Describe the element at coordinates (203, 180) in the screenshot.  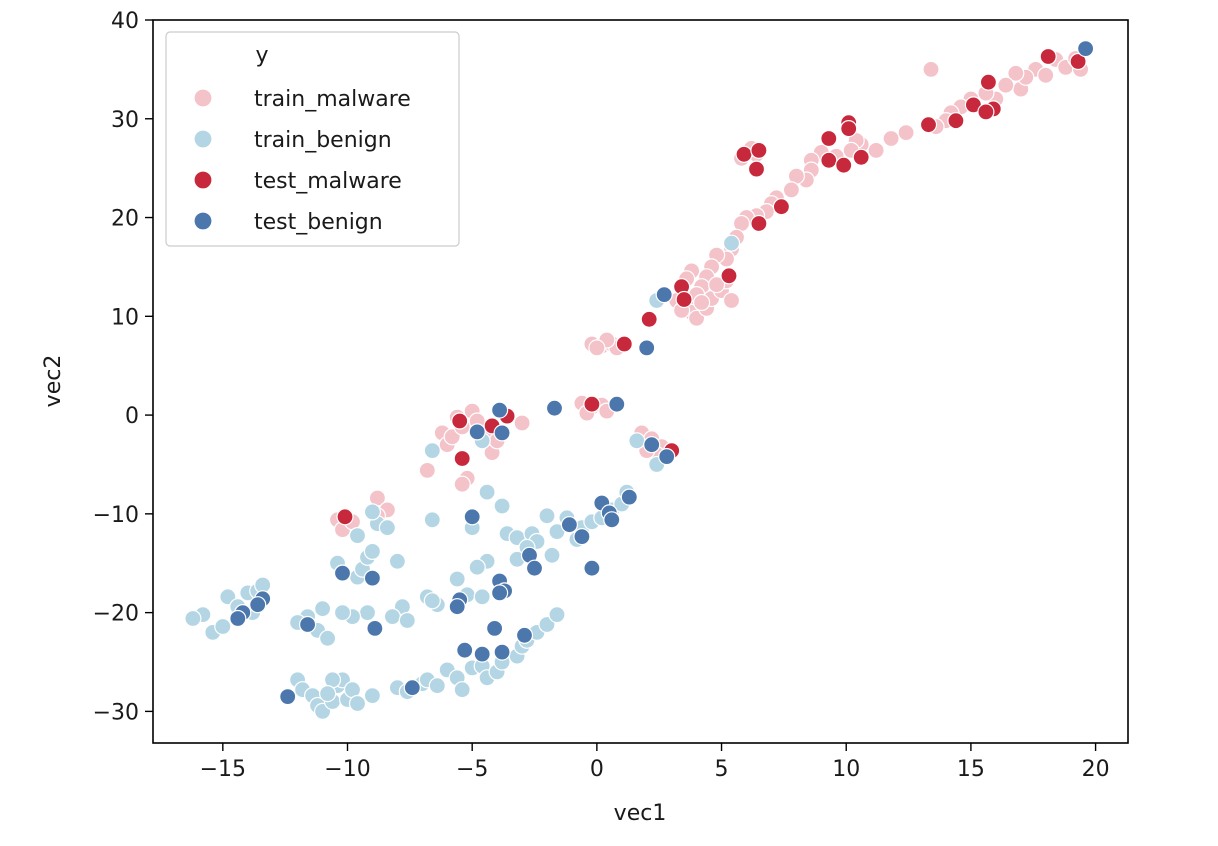
I see `legend-marker-test_malware` at that location.